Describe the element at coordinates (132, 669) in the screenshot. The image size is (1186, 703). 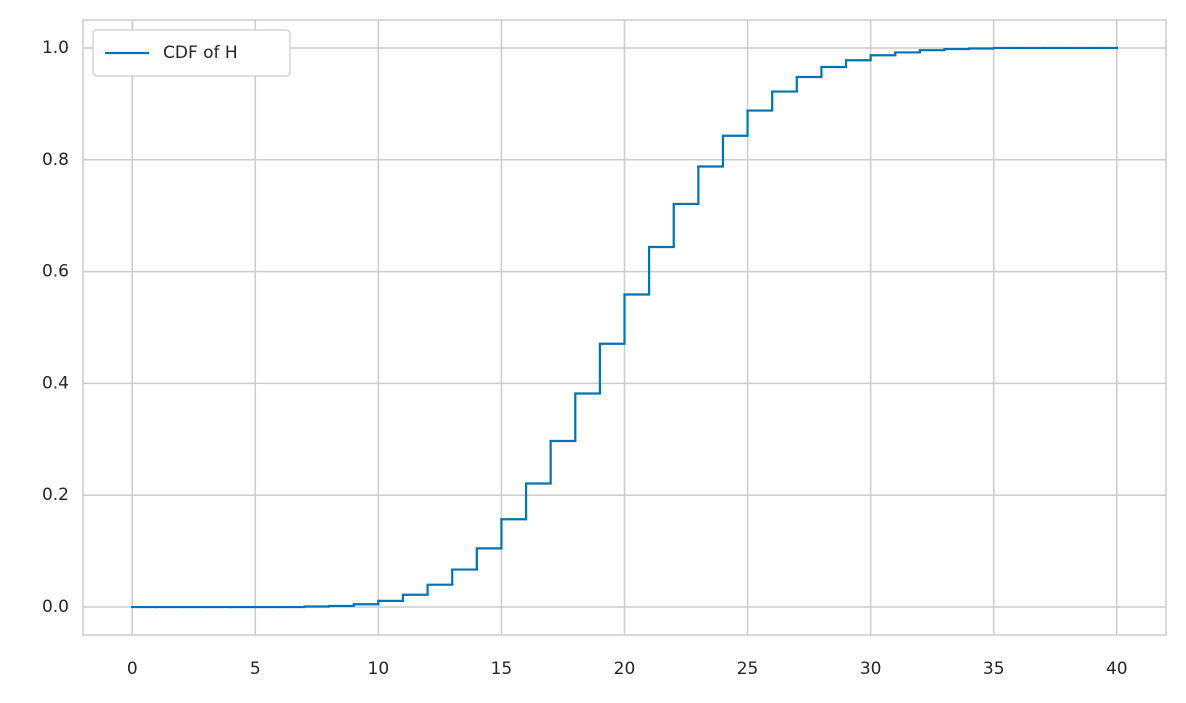
I see `x-tick-label: 0` at that location.